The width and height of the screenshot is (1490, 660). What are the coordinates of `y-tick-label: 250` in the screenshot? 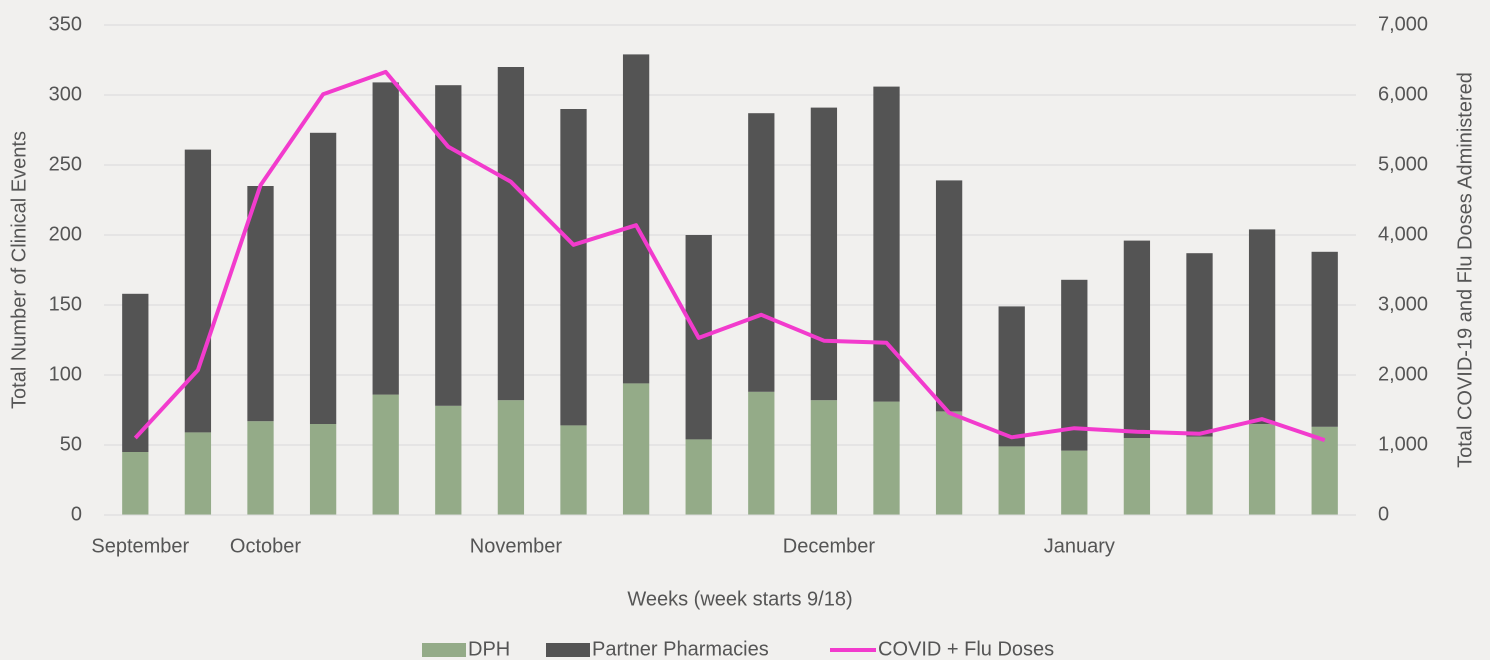 It's located at (65, 164).